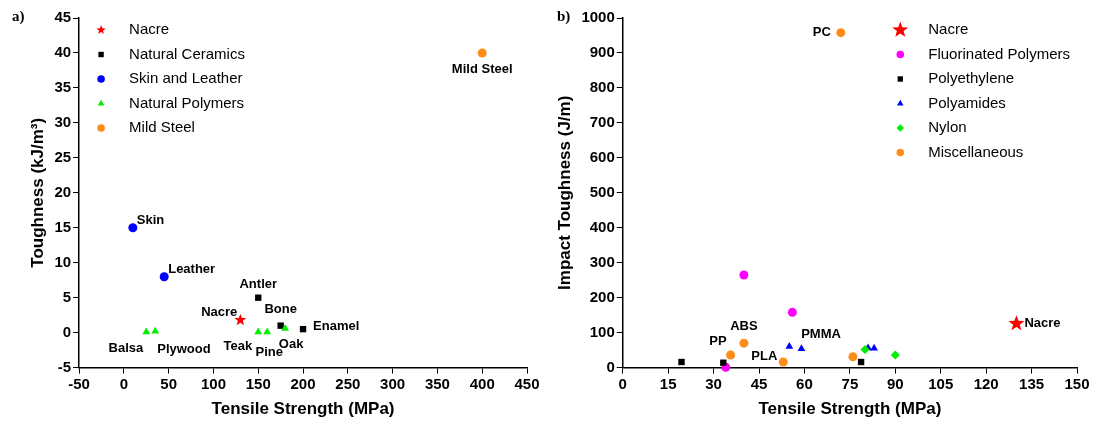 This screenshot has width=1095, height=432. What do you see at coordinates (213, 383) in the screenshot?
I see `x-tick-label: 100` at bounding box center [213, 383].